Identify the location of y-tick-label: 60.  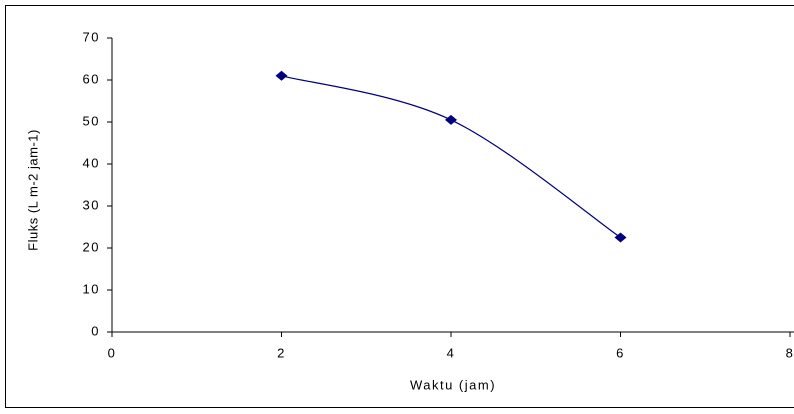
(91, 78).